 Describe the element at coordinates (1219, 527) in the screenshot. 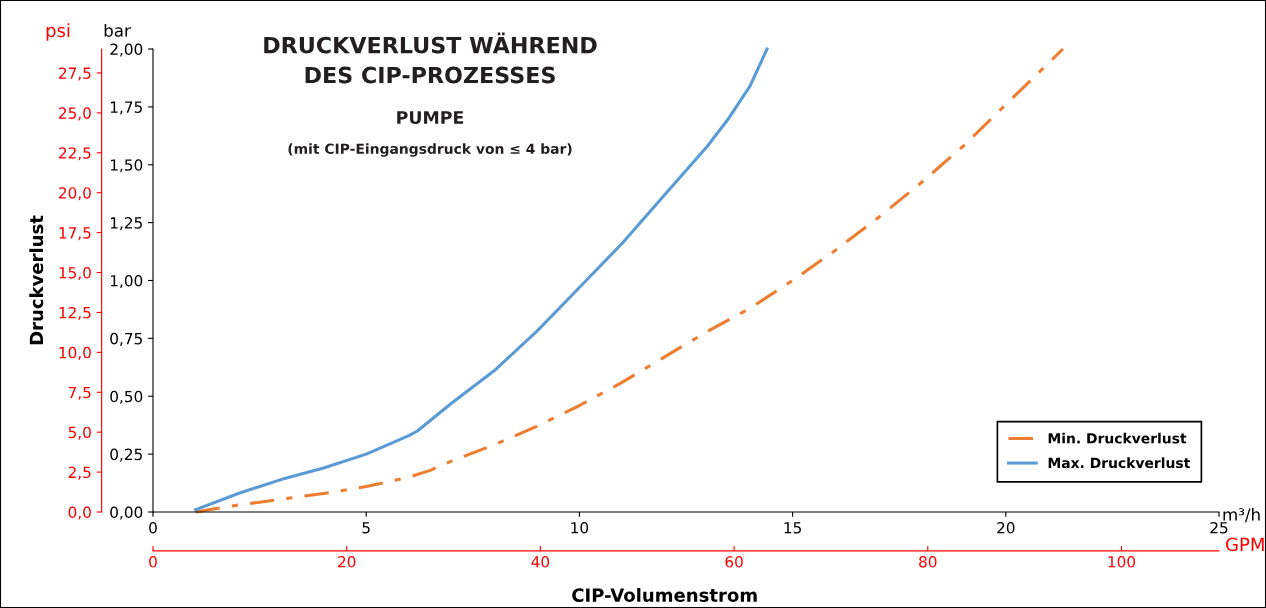

I see `x-tick-label: 25` at that location.